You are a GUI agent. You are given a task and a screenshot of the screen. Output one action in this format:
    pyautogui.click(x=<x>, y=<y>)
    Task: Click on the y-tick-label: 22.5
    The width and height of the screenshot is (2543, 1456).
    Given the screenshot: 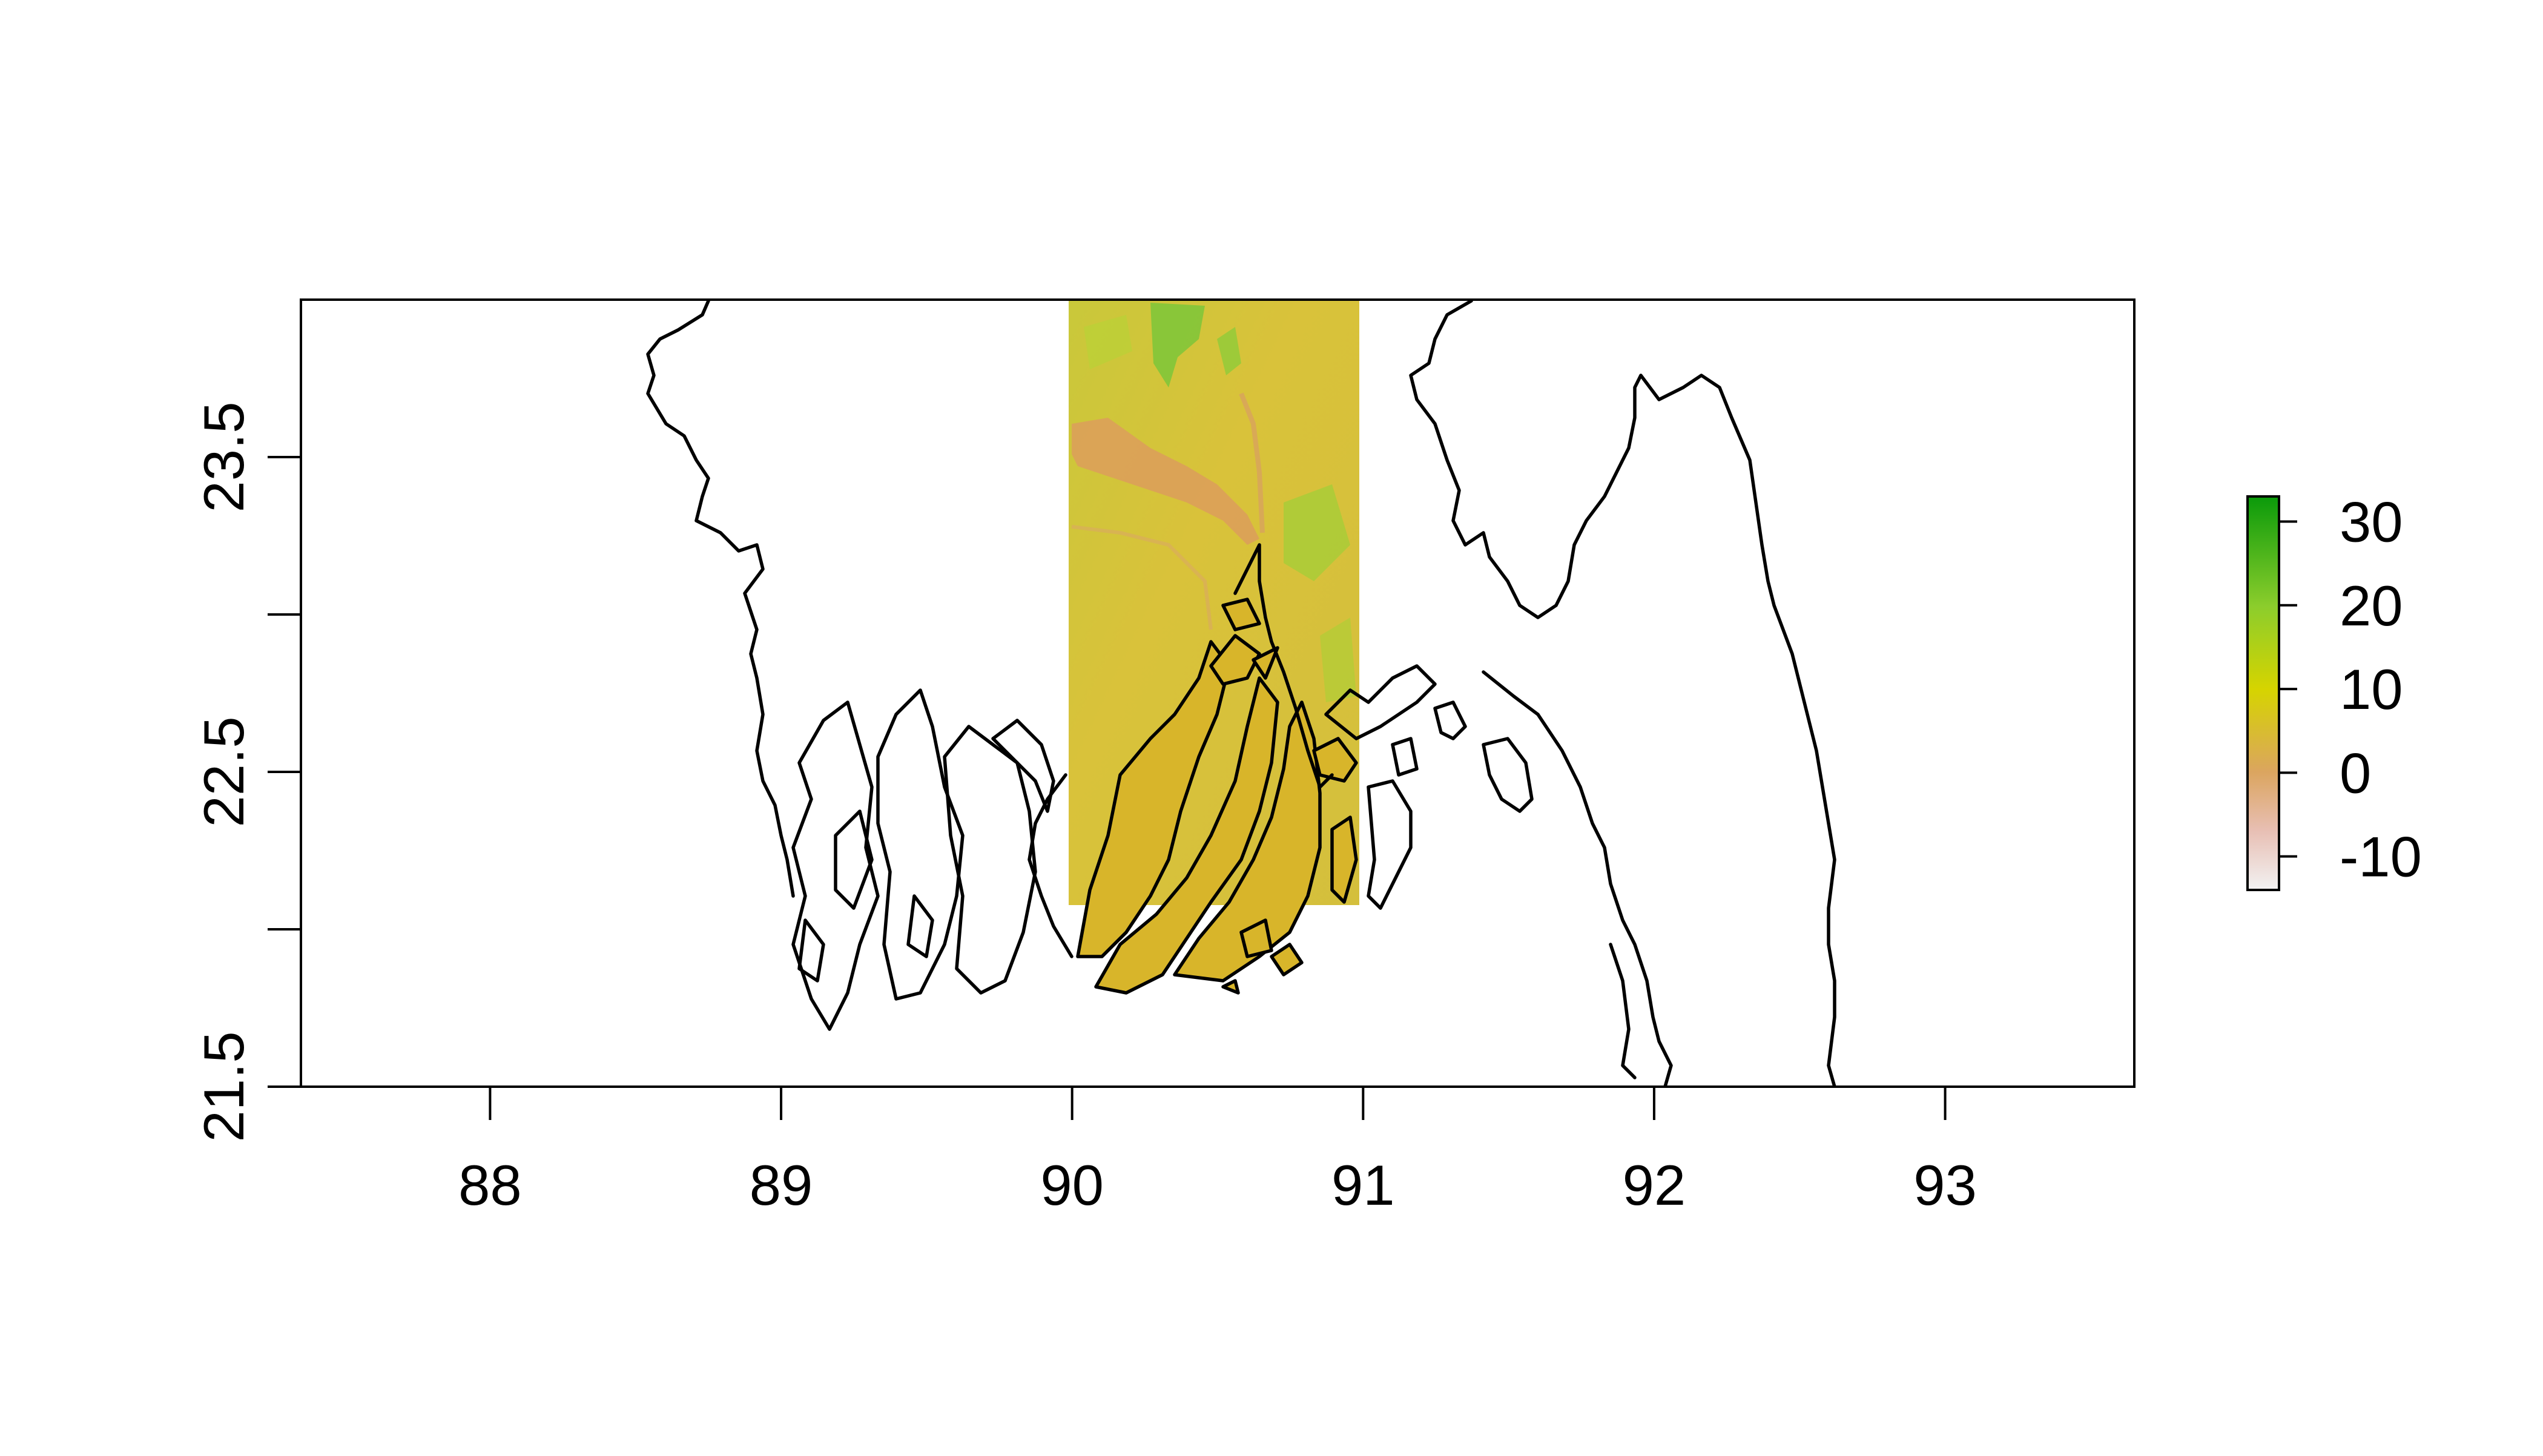 What is the action you would take?
    pyautogui.click(x=224, y=772)
    